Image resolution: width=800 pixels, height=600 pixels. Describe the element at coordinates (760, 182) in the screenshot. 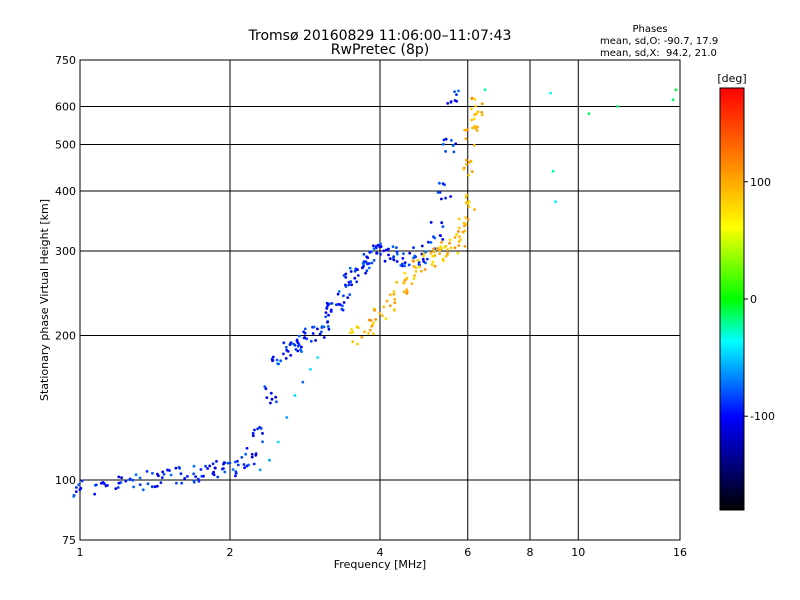

I see `colorbar-tick-label: 100` at that location.